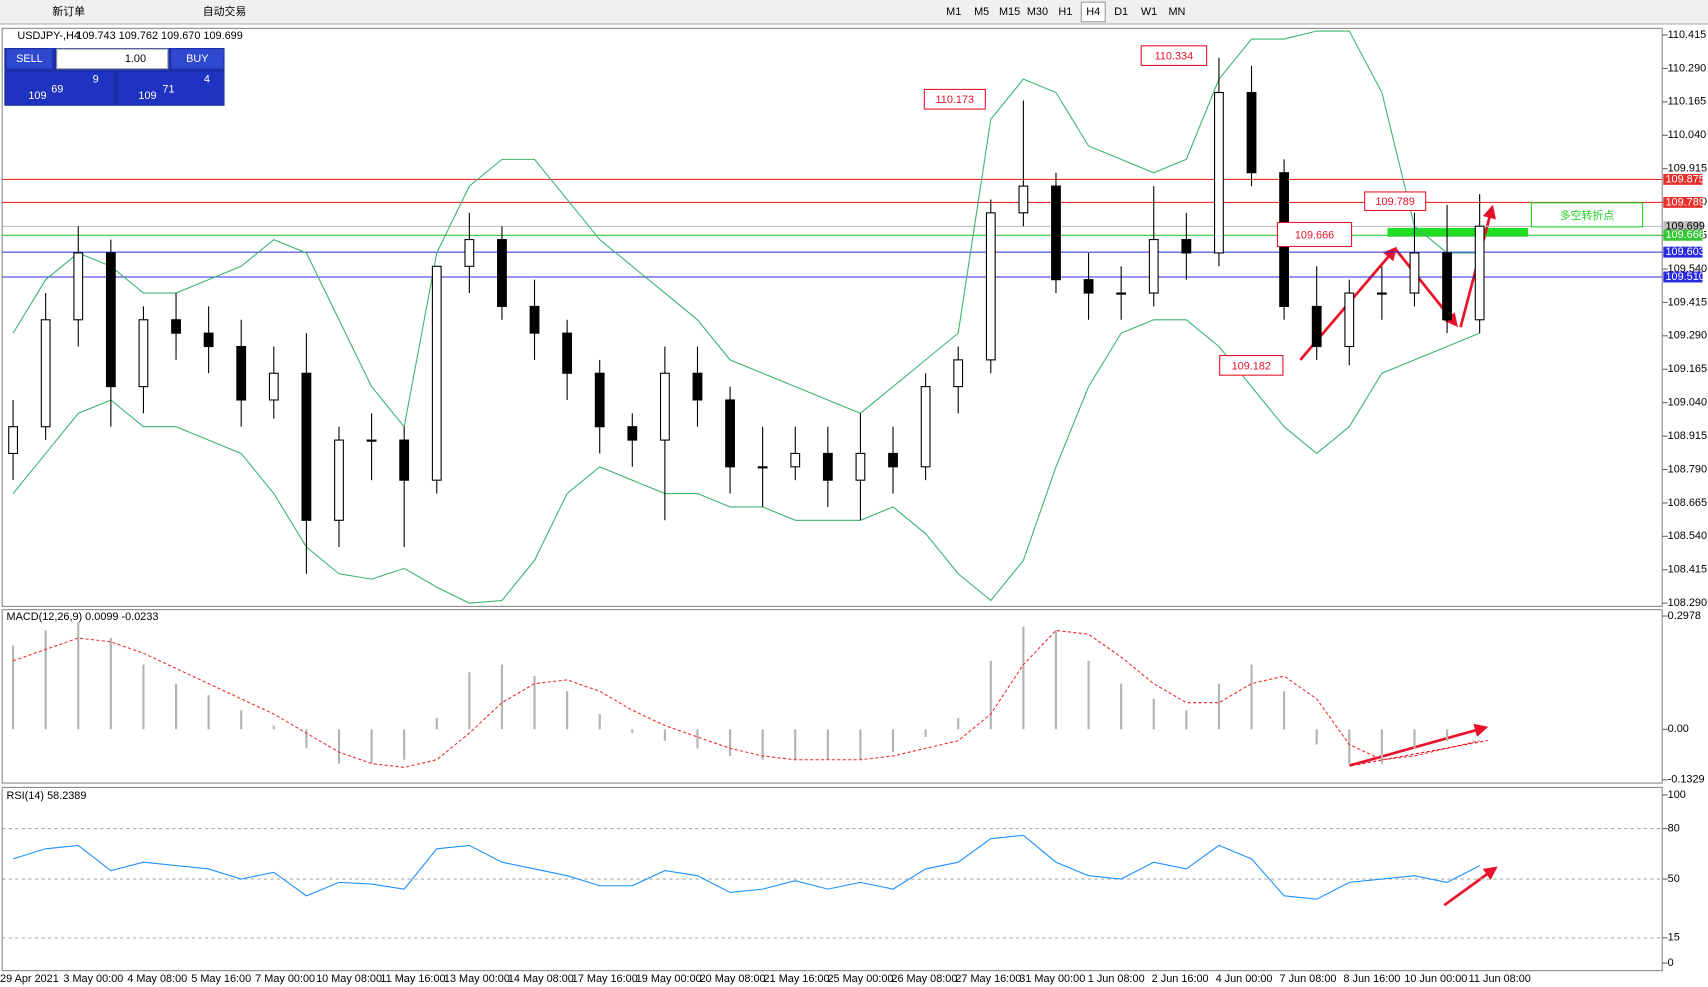  What do you see at coordinates (57, 89) in the screenshot?
I see `bid-mid: 69` at bounding box center [57, 89].